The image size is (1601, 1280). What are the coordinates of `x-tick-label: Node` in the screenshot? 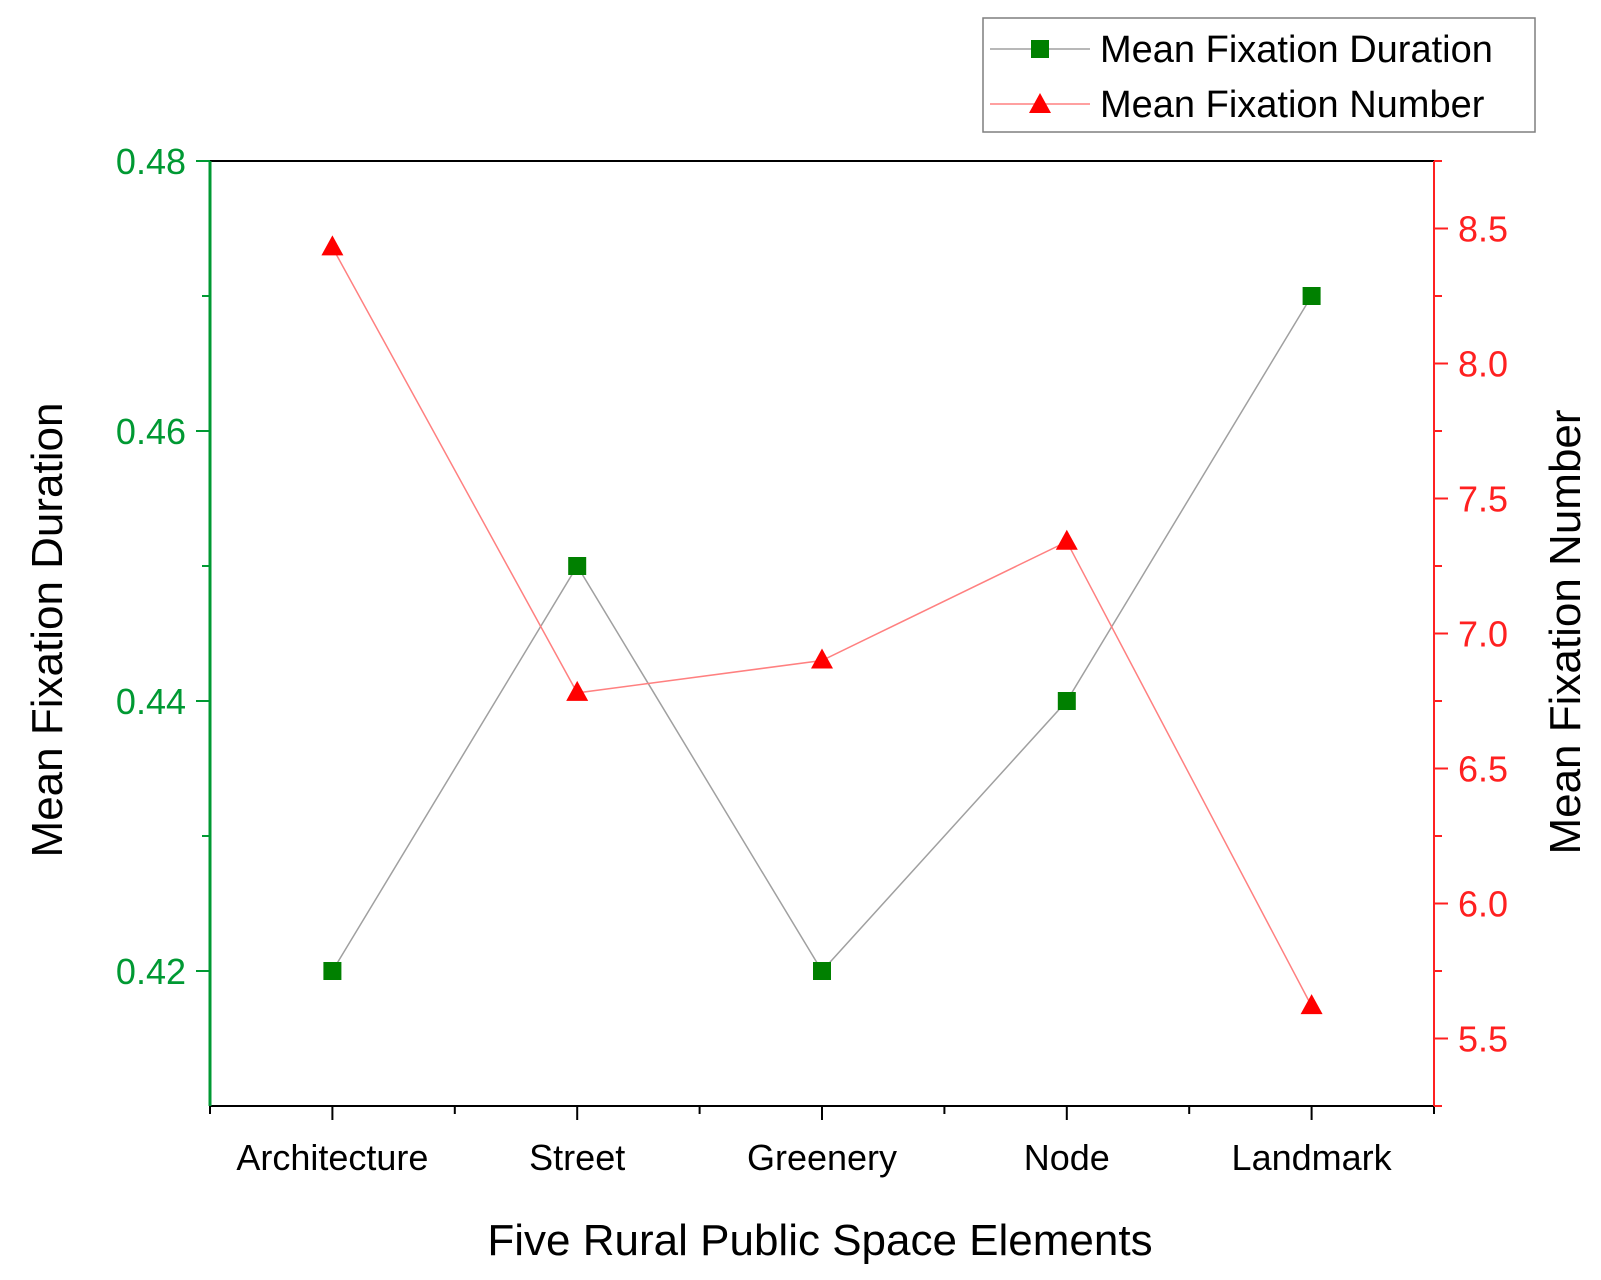 It's located at (1067, 1157).